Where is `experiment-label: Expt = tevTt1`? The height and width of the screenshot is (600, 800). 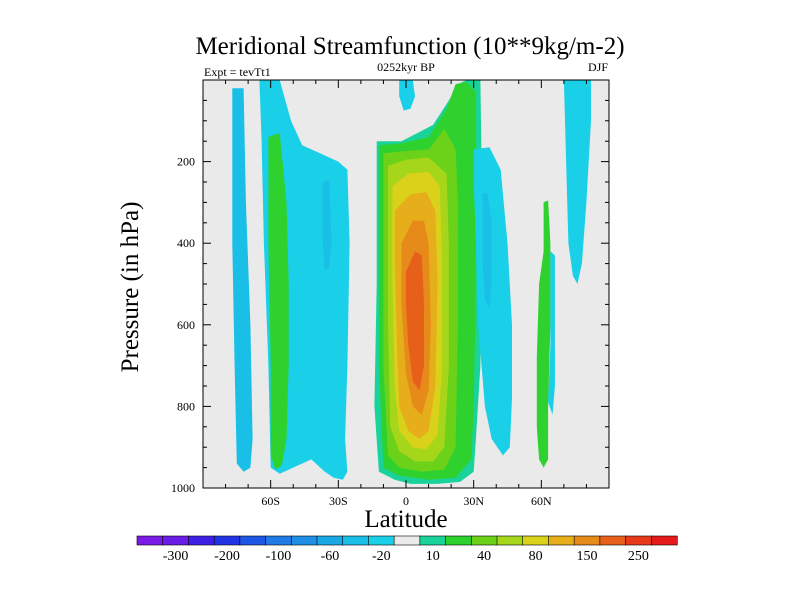
experiment-label: Expt = tevTt1 is located at coordinates (237, 72).